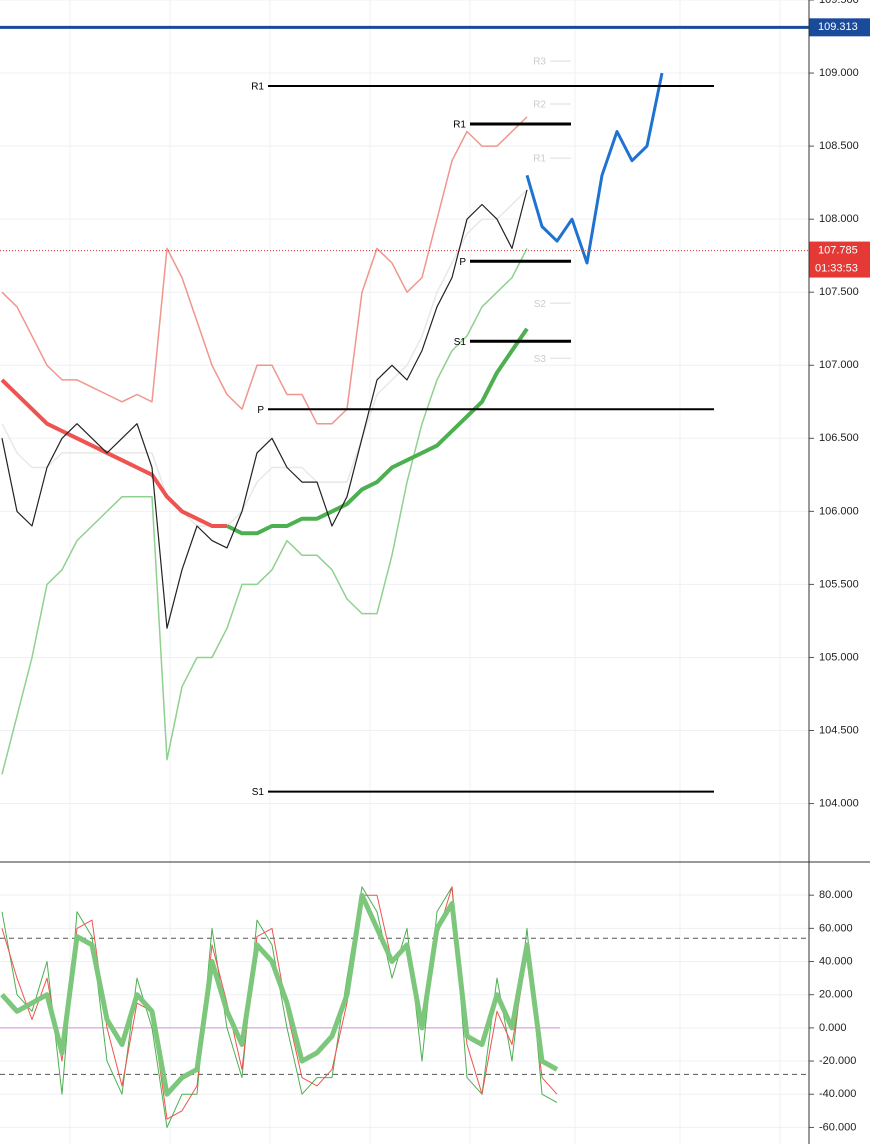 This screenshot has width=870, height=1144. What do you see at coordinates (839, 73) in the screenshot?
I see `y-tick-label: 109.000` at bounding box center [839, 73].